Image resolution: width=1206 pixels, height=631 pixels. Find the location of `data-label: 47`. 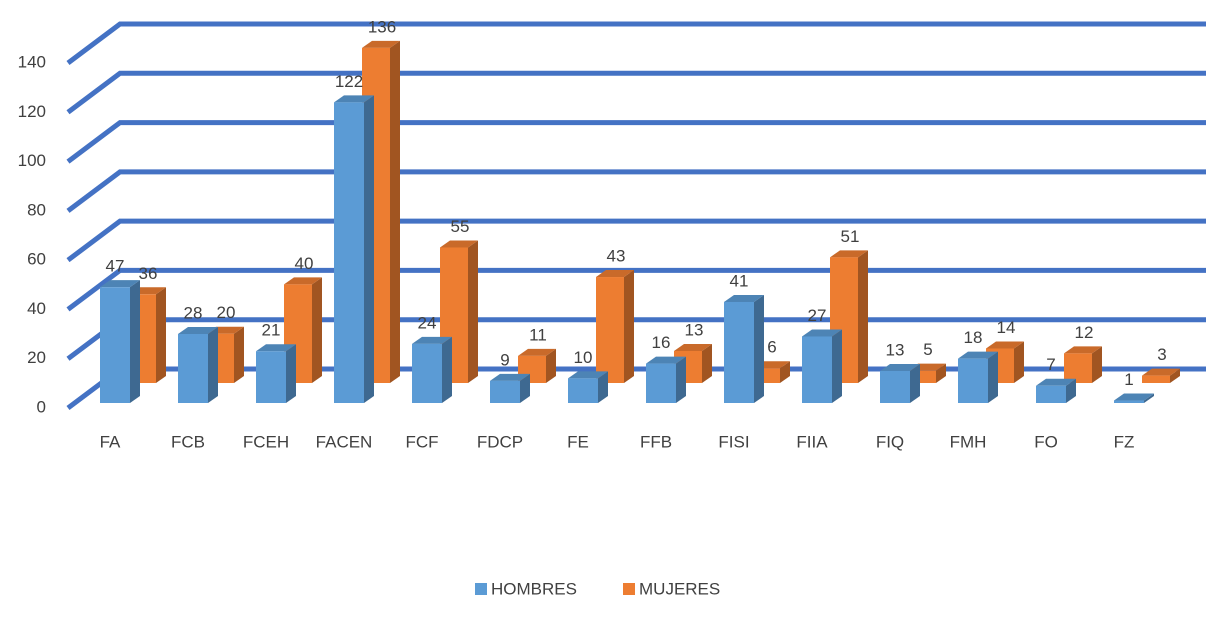

data-label: 47 is located at coordinates (115, 266).